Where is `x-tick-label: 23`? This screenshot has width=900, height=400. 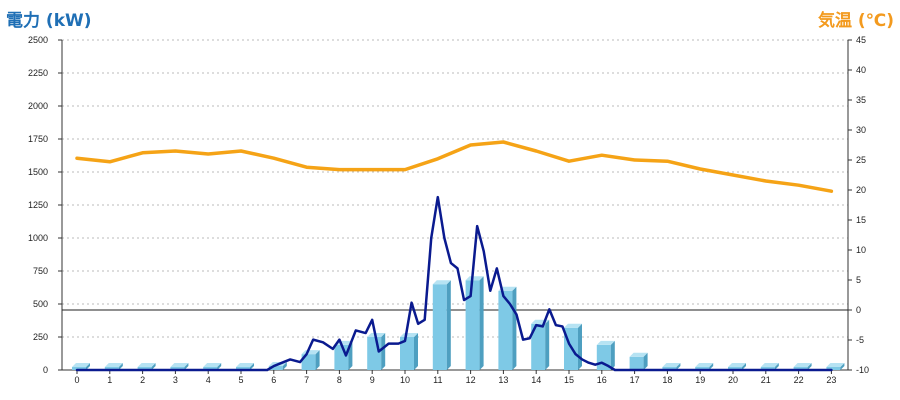
x-tick-label: 23 is located at coordinates (831, 380).